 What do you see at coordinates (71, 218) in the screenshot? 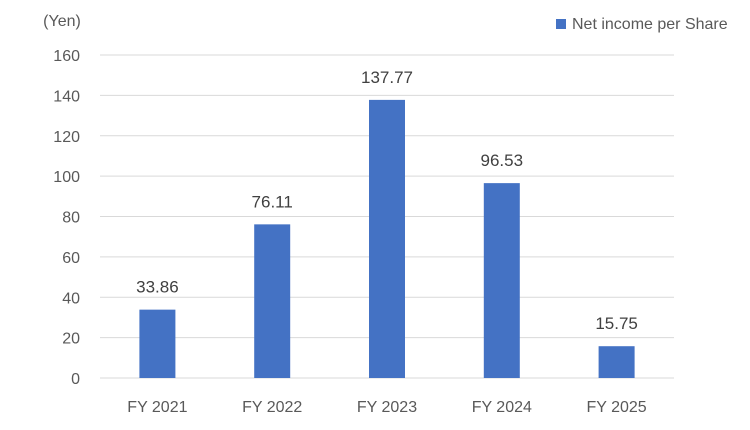
I see `y-tick-label: 80` at bounding box center [71, 218].